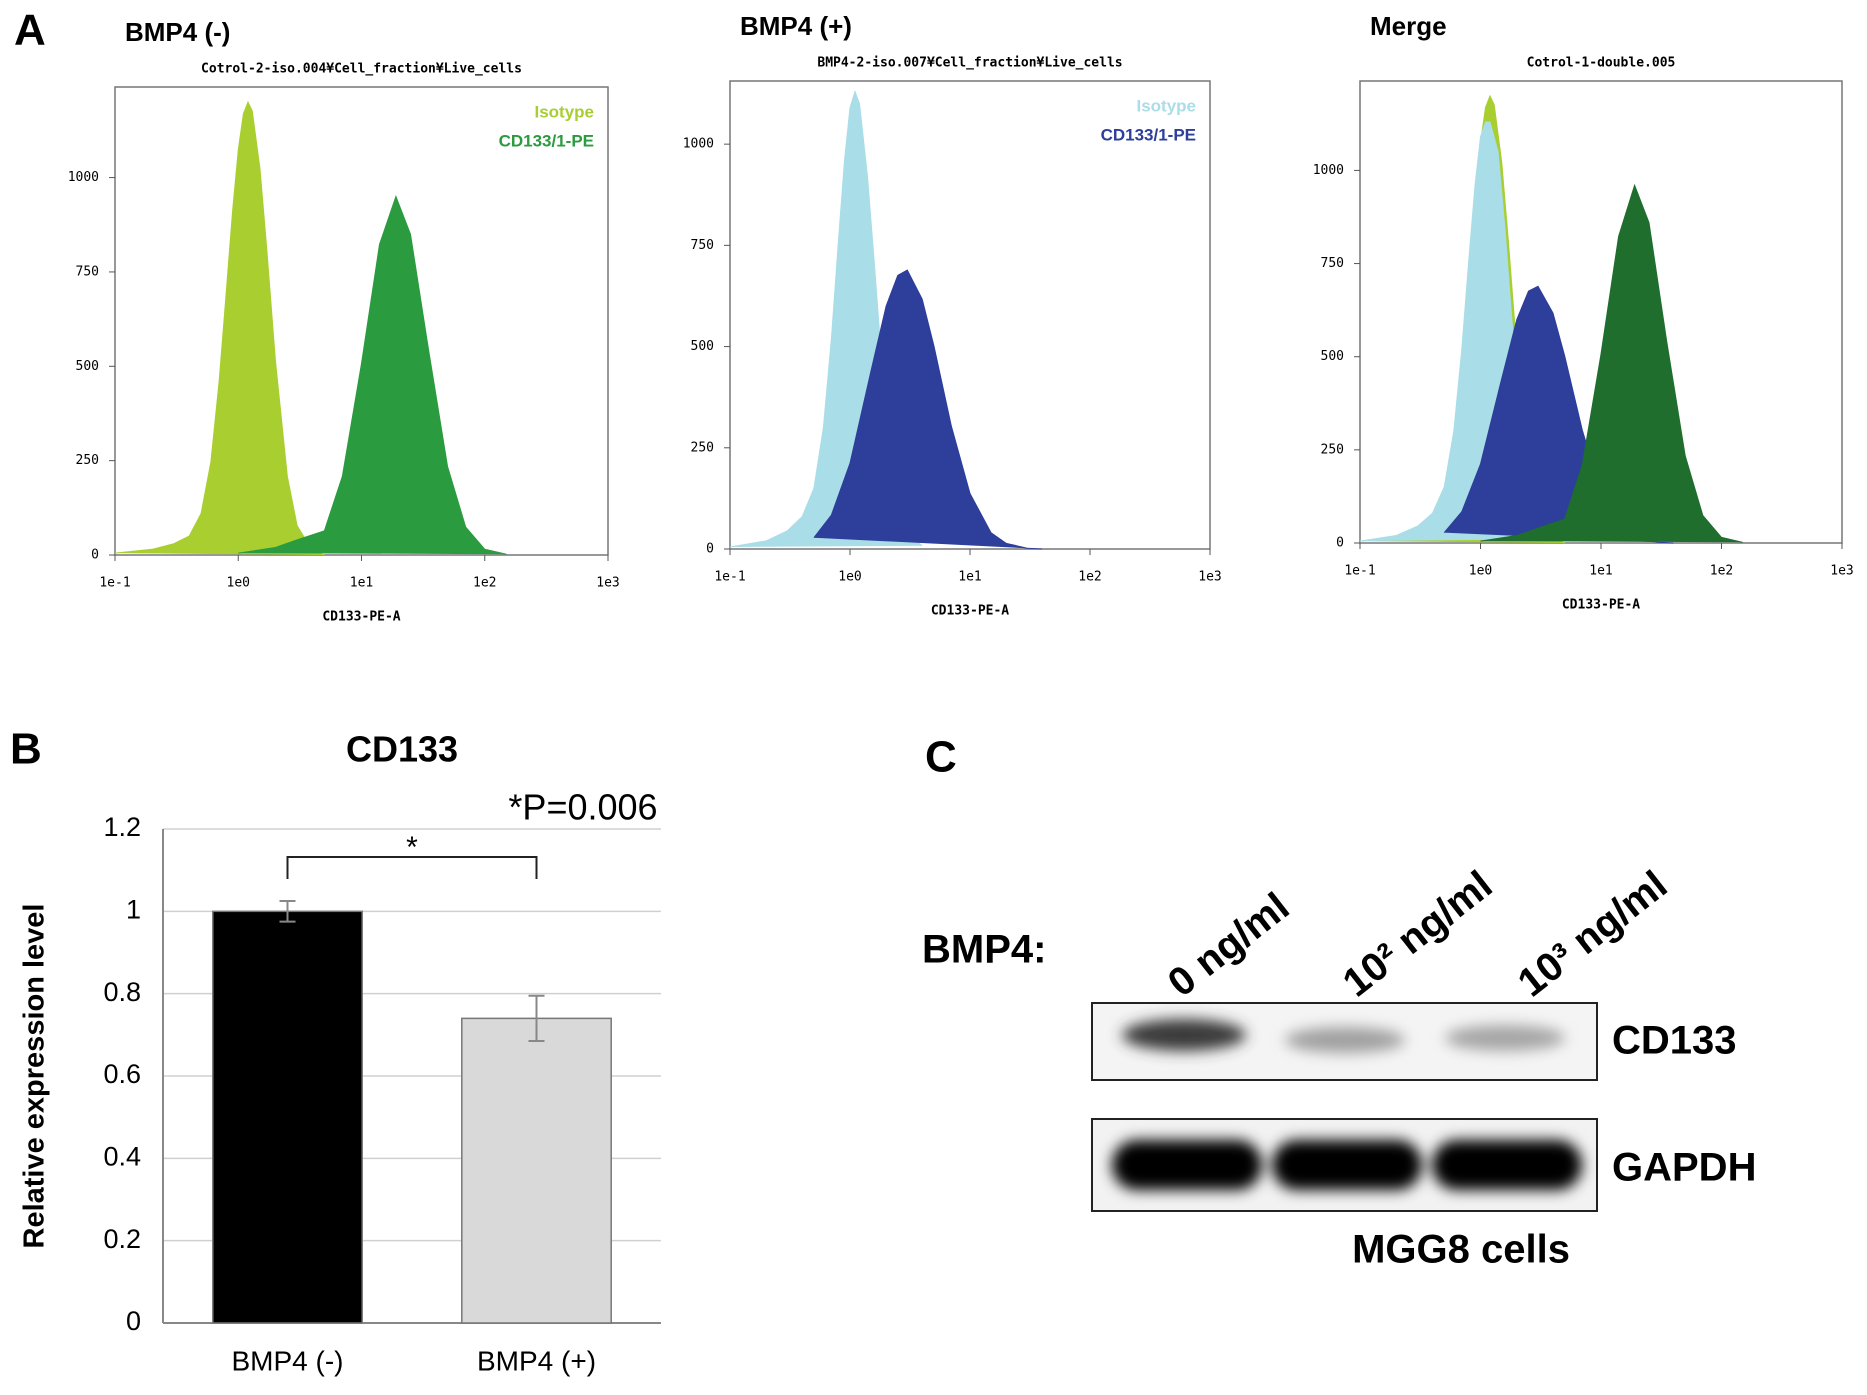 The image size is (1867, 1395). What do you see at coordinates (1417, 934) in the screenshot?
I see `lane-label: 10² ng/ml` at bounding box center [1417, 934].